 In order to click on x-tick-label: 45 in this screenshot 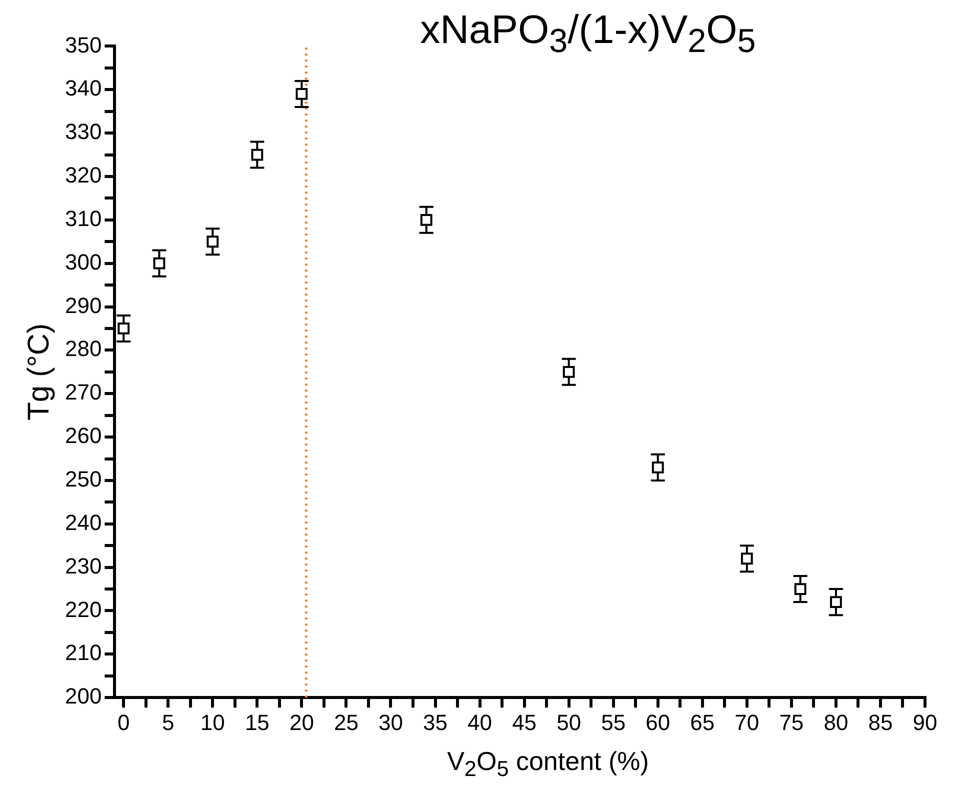, I will do `click(524, 722)`.